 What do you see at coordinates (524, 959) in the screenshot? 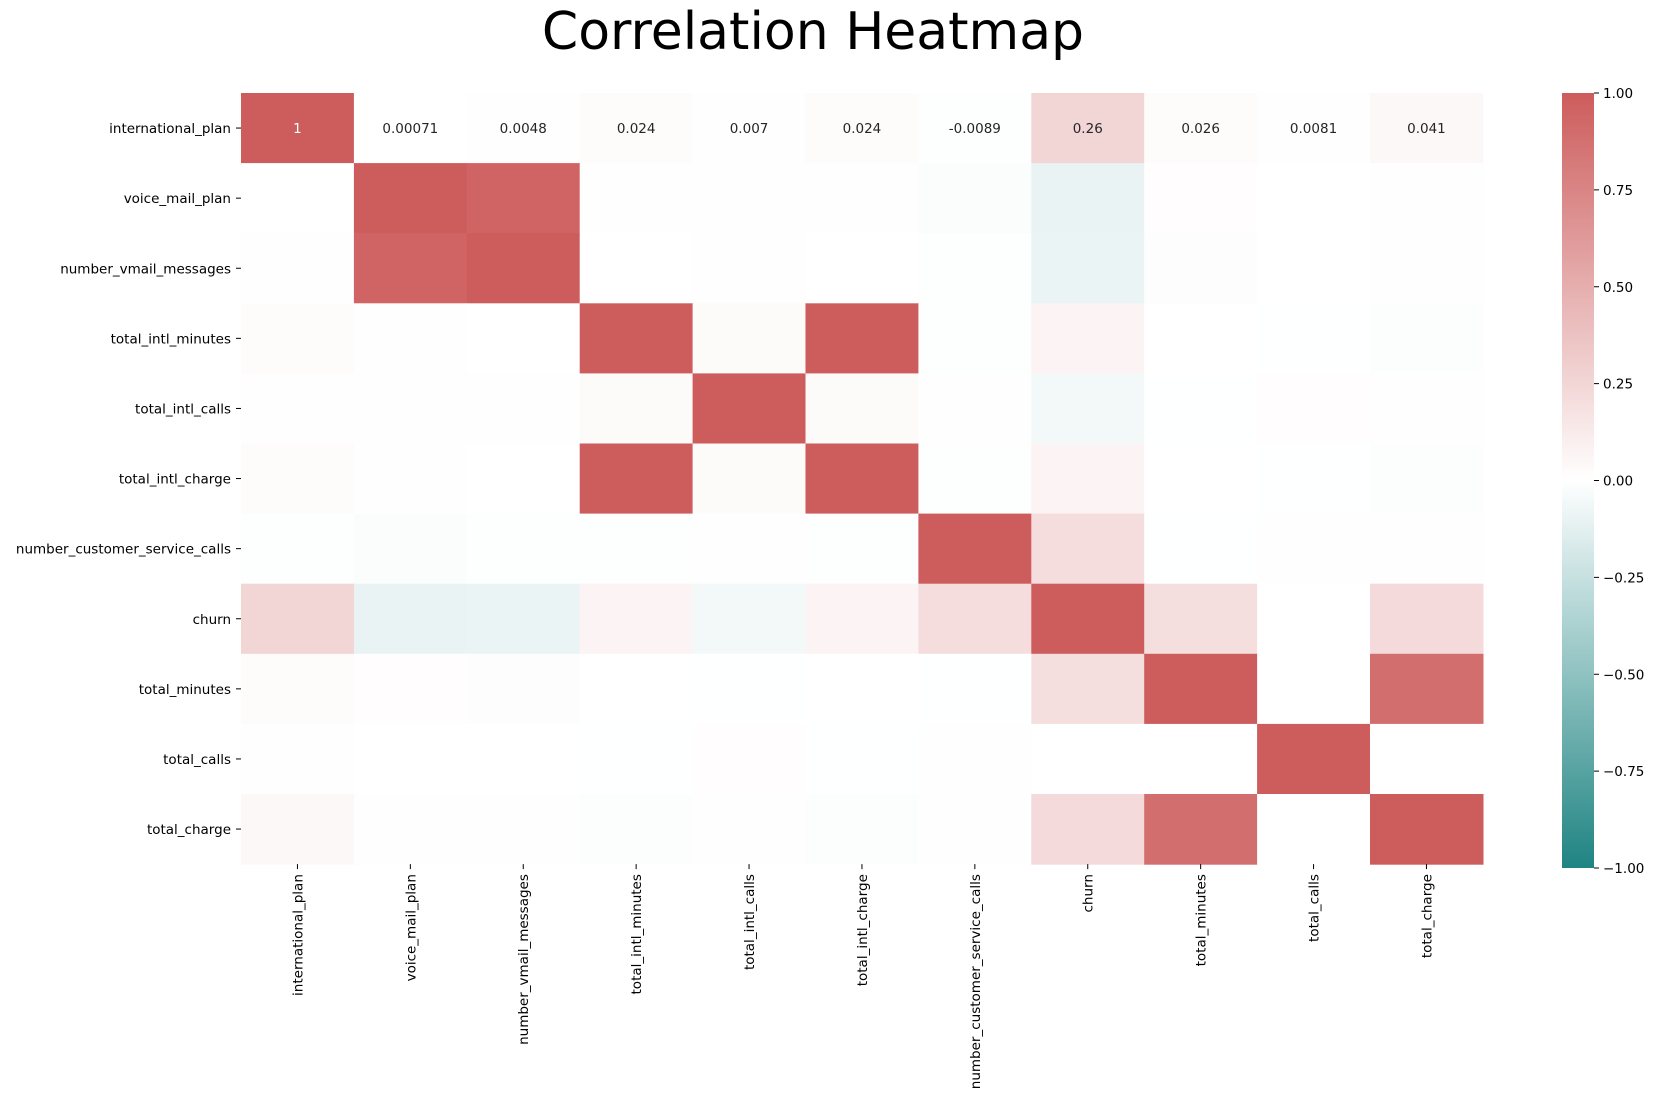
I see `x-tick-label: number_vmail_messages` at bounding box center [524, 959].